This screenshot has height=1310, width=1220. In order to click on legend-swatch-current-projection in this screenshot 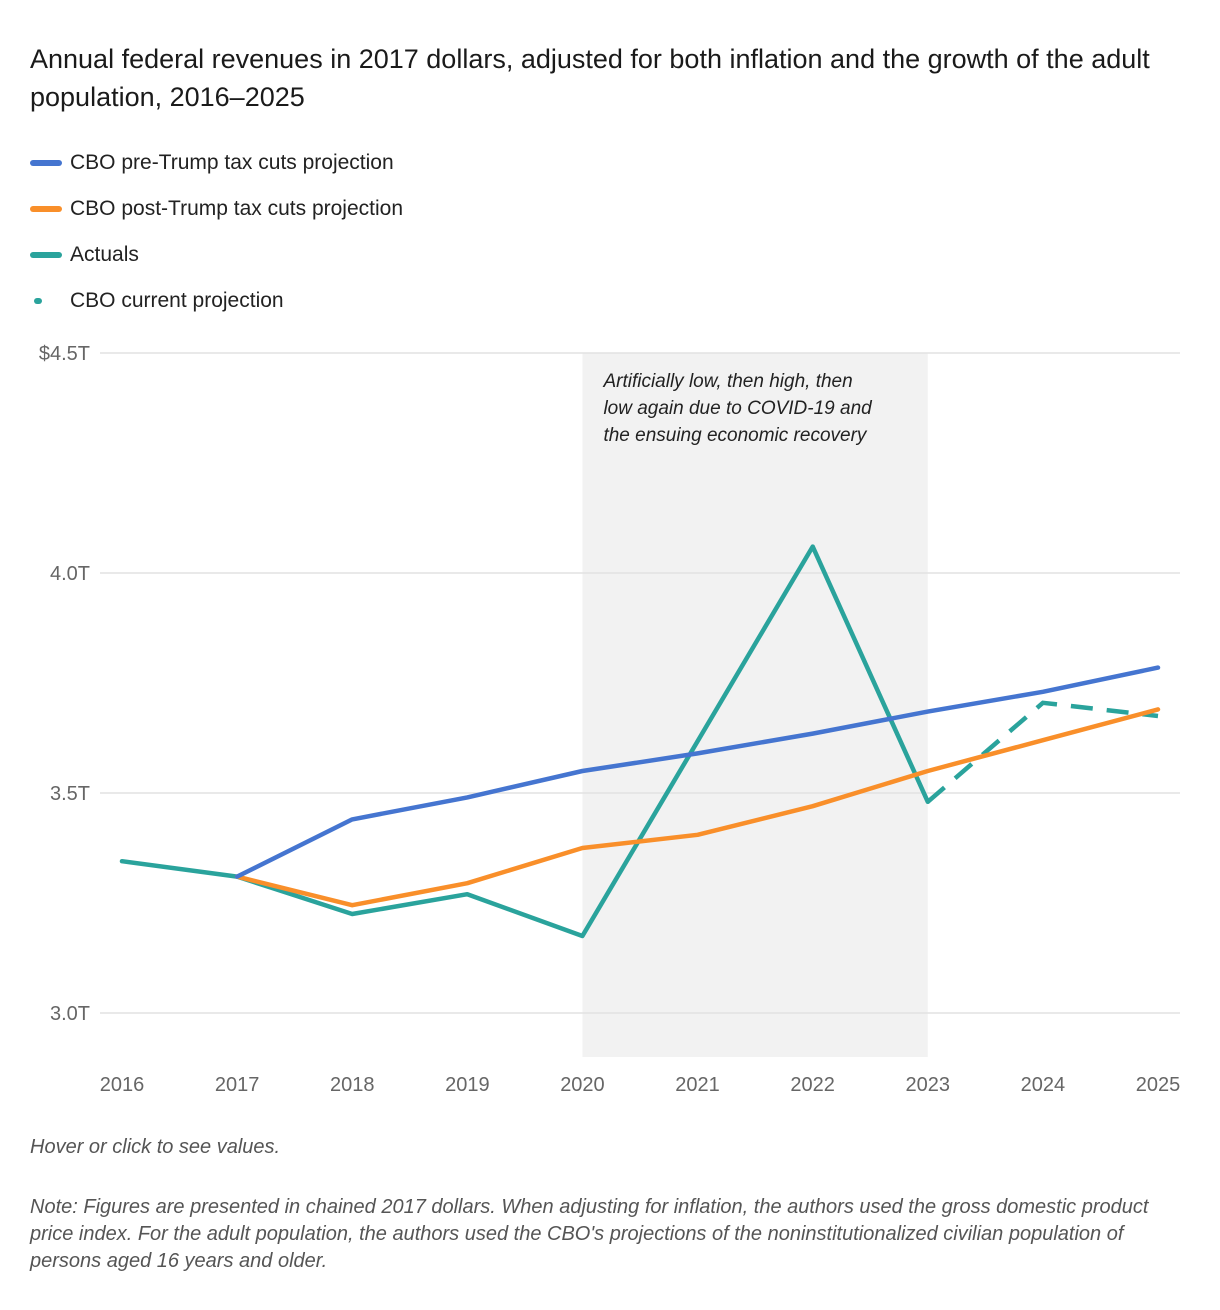, I will do `click(38, 301)`.